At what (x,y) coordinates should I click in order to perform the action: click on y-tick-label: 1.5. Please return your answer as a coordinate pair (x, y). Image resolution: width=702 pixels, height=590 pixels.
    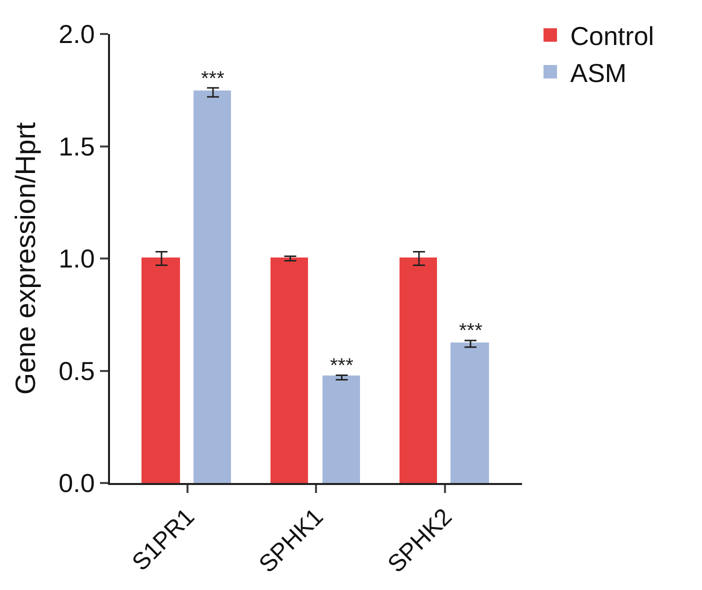
    Looking at the image, I should click on (76, 146).